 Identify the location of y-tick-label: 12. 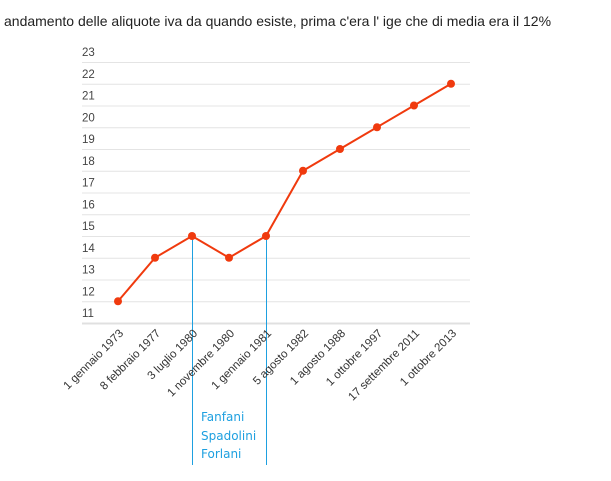
(88, 292).